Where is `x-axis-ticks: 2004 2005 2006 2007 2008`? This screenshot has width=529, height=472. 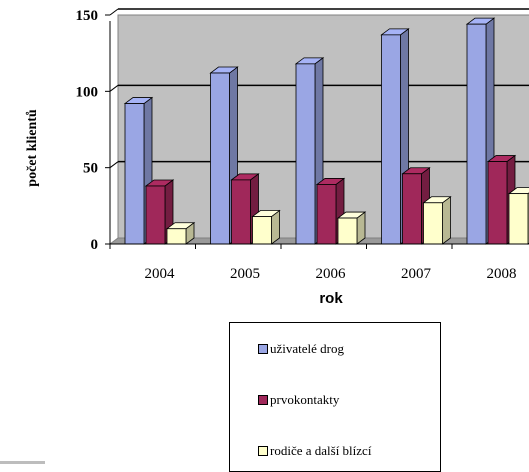
x-axis-ticks: 2004 2005 2006 2007 2008 is located at coordinates (313, 263).